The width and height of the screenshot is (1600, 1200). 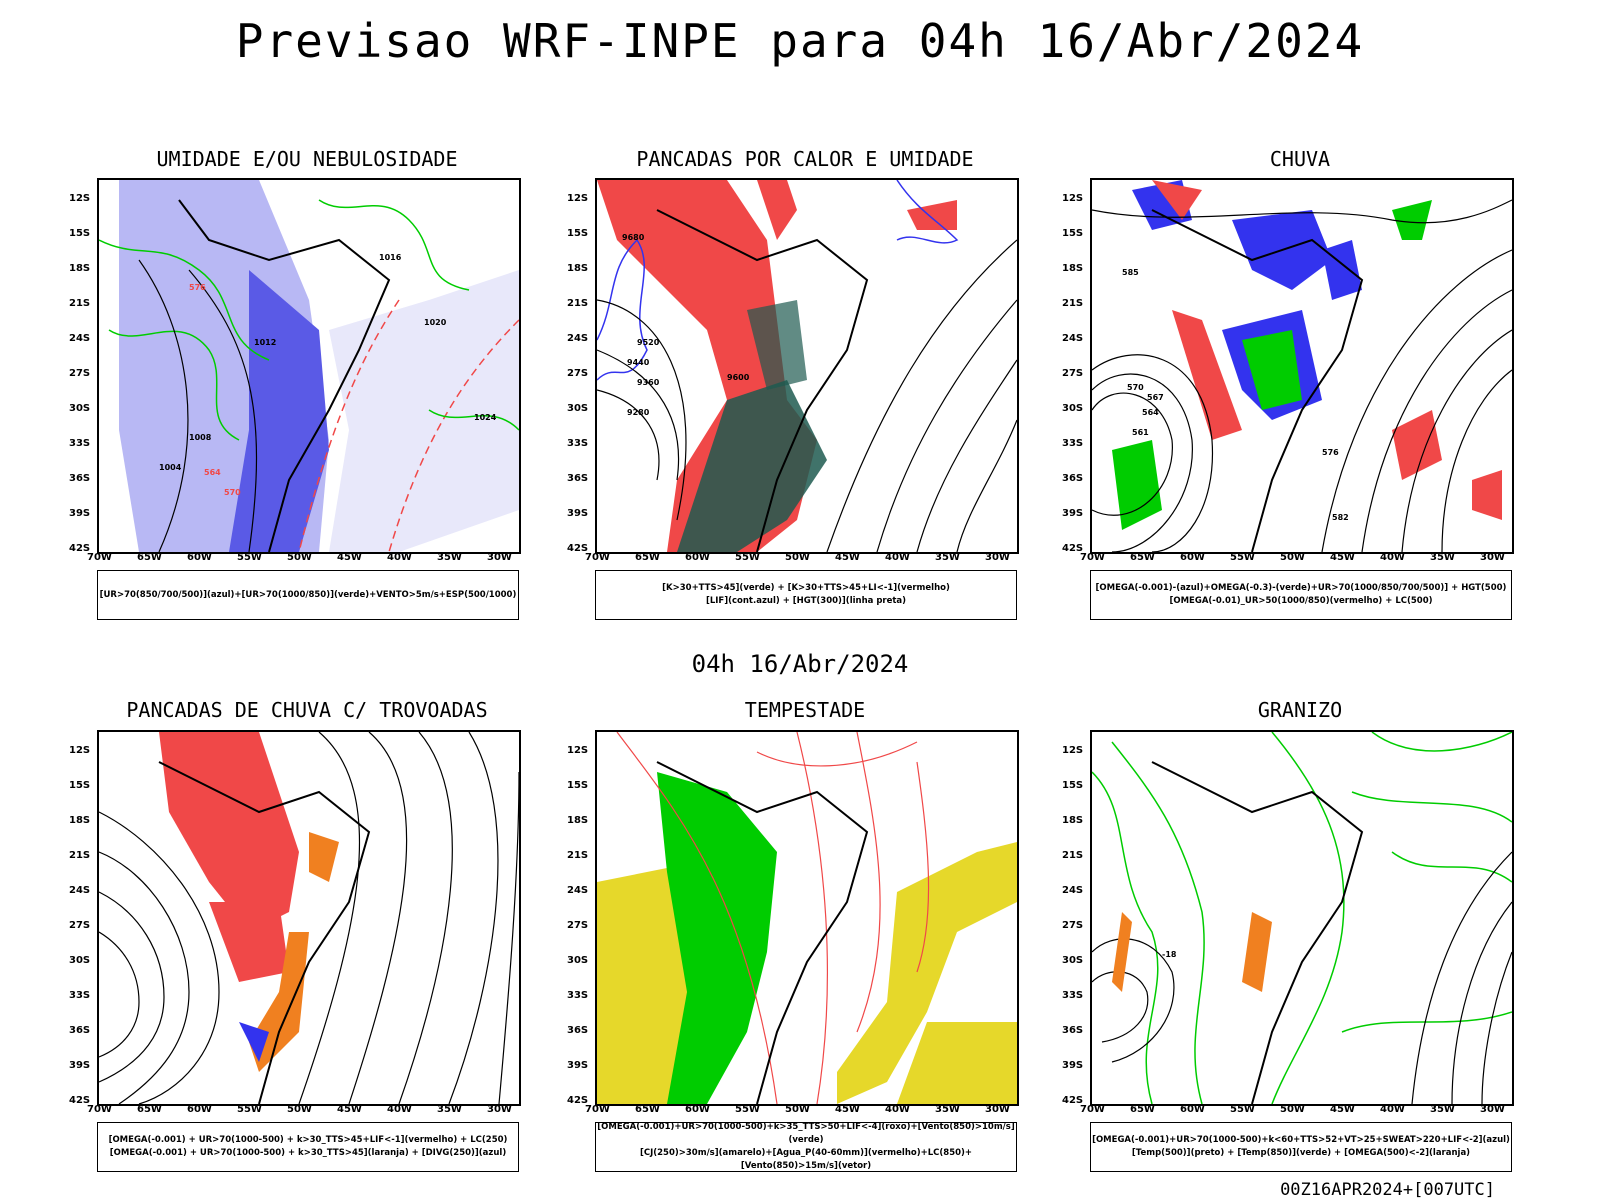 I want to click on contour-label: 9600, so click(x=738, y=377).